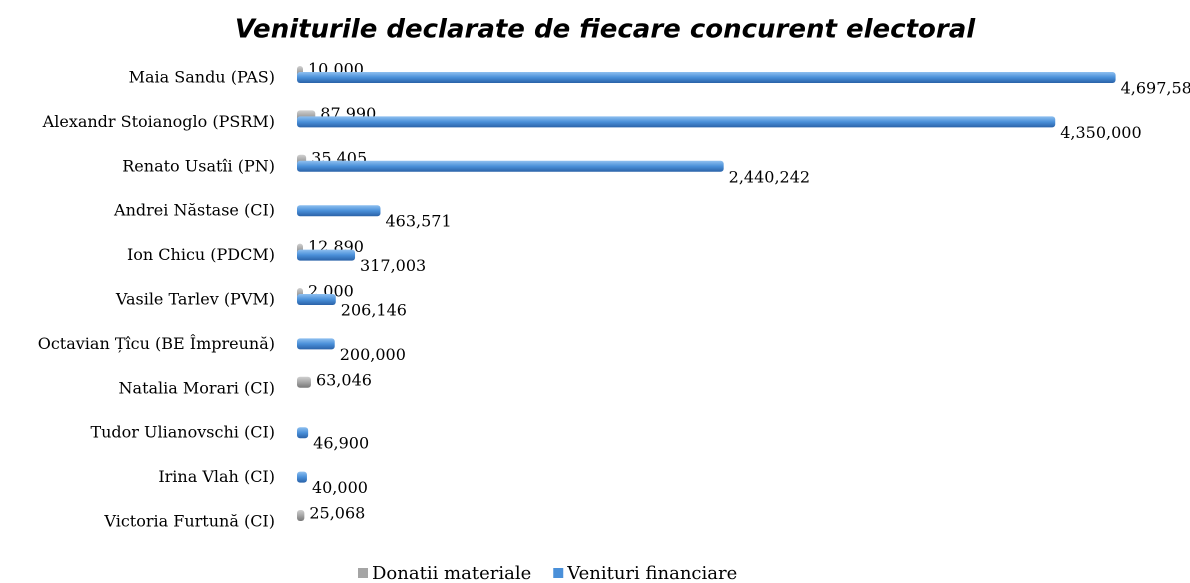 This screenshot has width=1190, height=583. What do you see at coordinates (374, 310) in the screenshot?
I see `data-label: 206,146` at bounding box center [374, 310].